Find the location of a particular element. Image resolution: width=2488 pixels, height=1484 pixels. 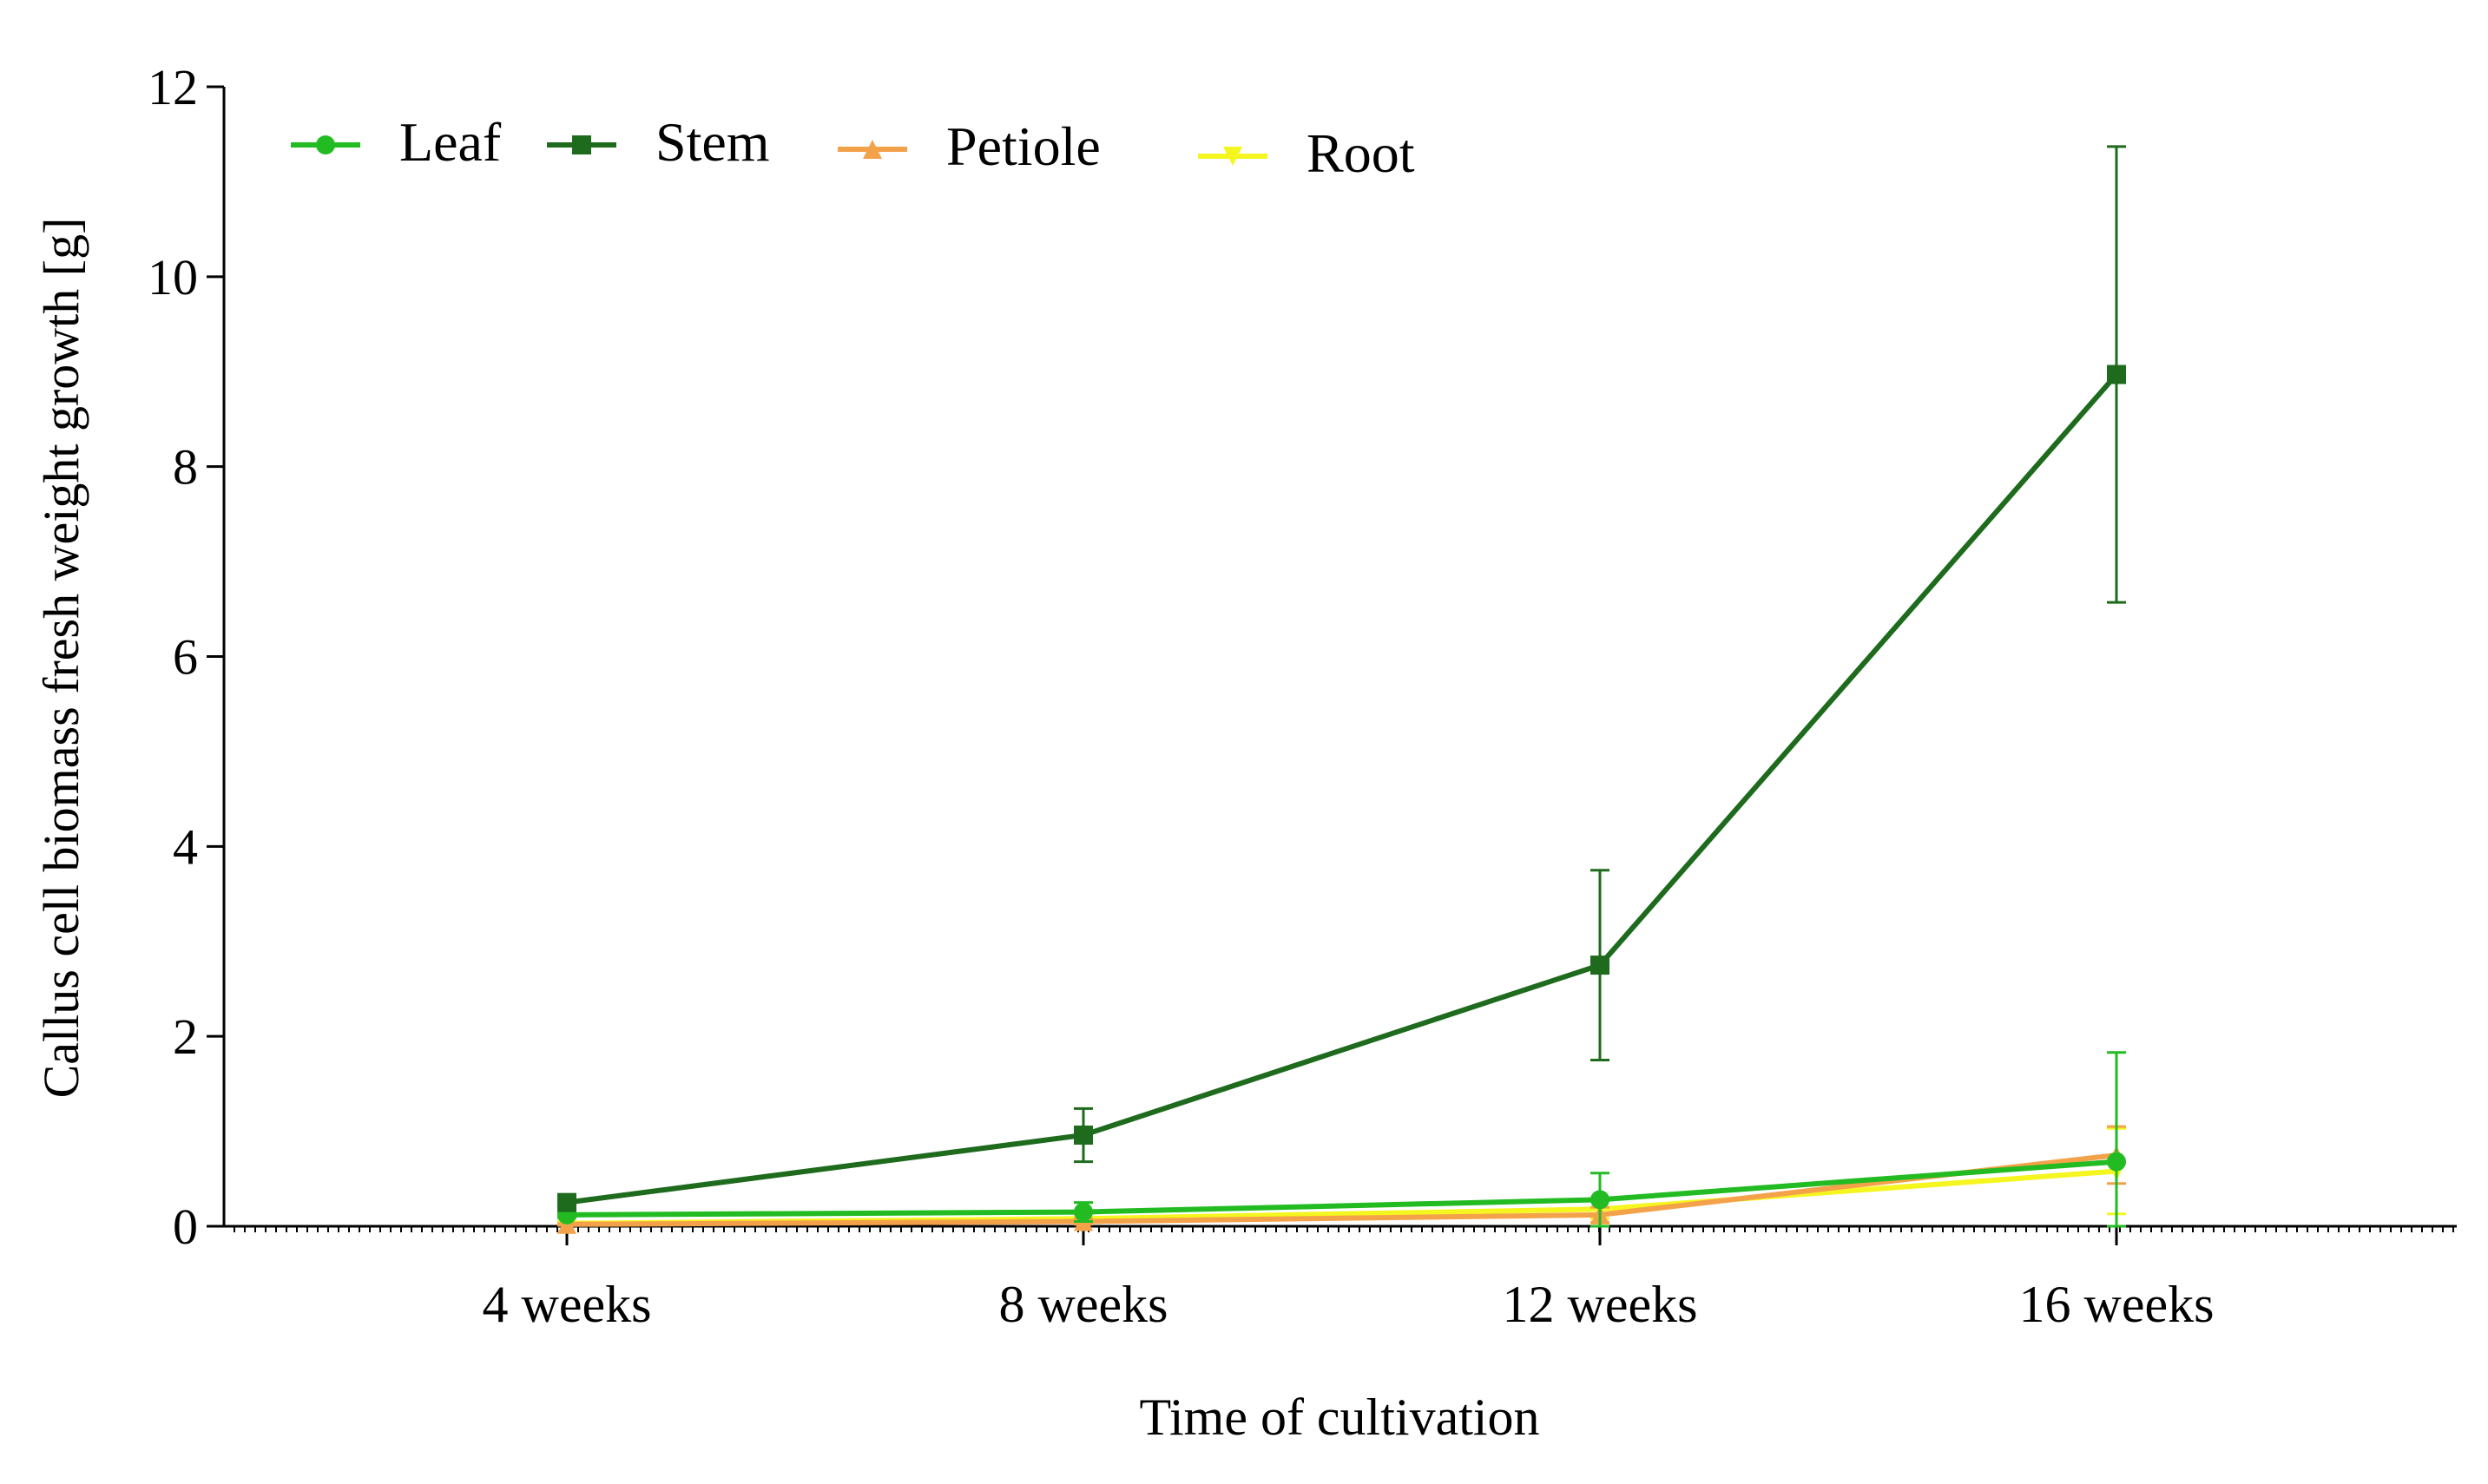

legend: Leaf Stem Petiole Root is located at coordinates (853, 147).